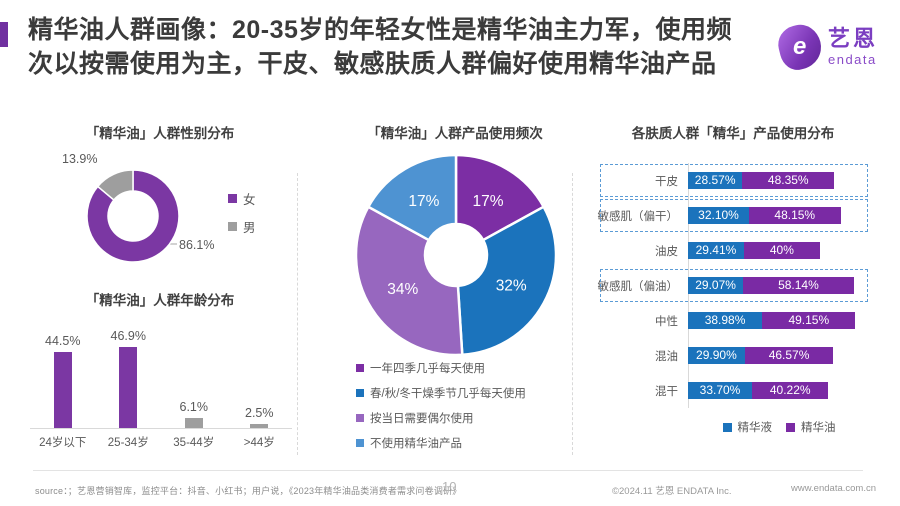 The width and height of the screenshot is (900, 506). What do you see at coordinates (638, 286) in the screenshot?
I see `skin-category-label: 敏感肌（偏油）` at bounding box center [638, 286].